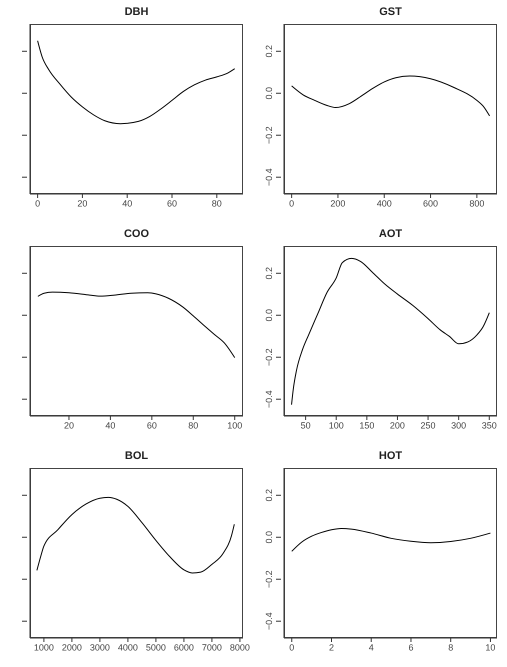 The width and height of the screenshot is (507, 667). I want to click on chart-title: BOL, so click(137, 456).